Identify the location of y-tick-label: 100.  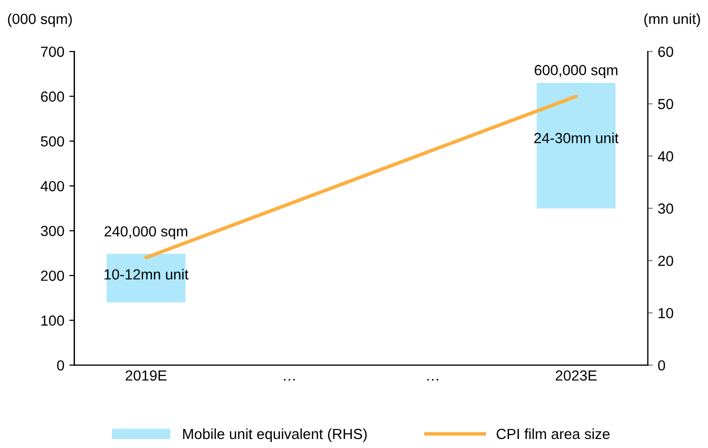
(52, 320).